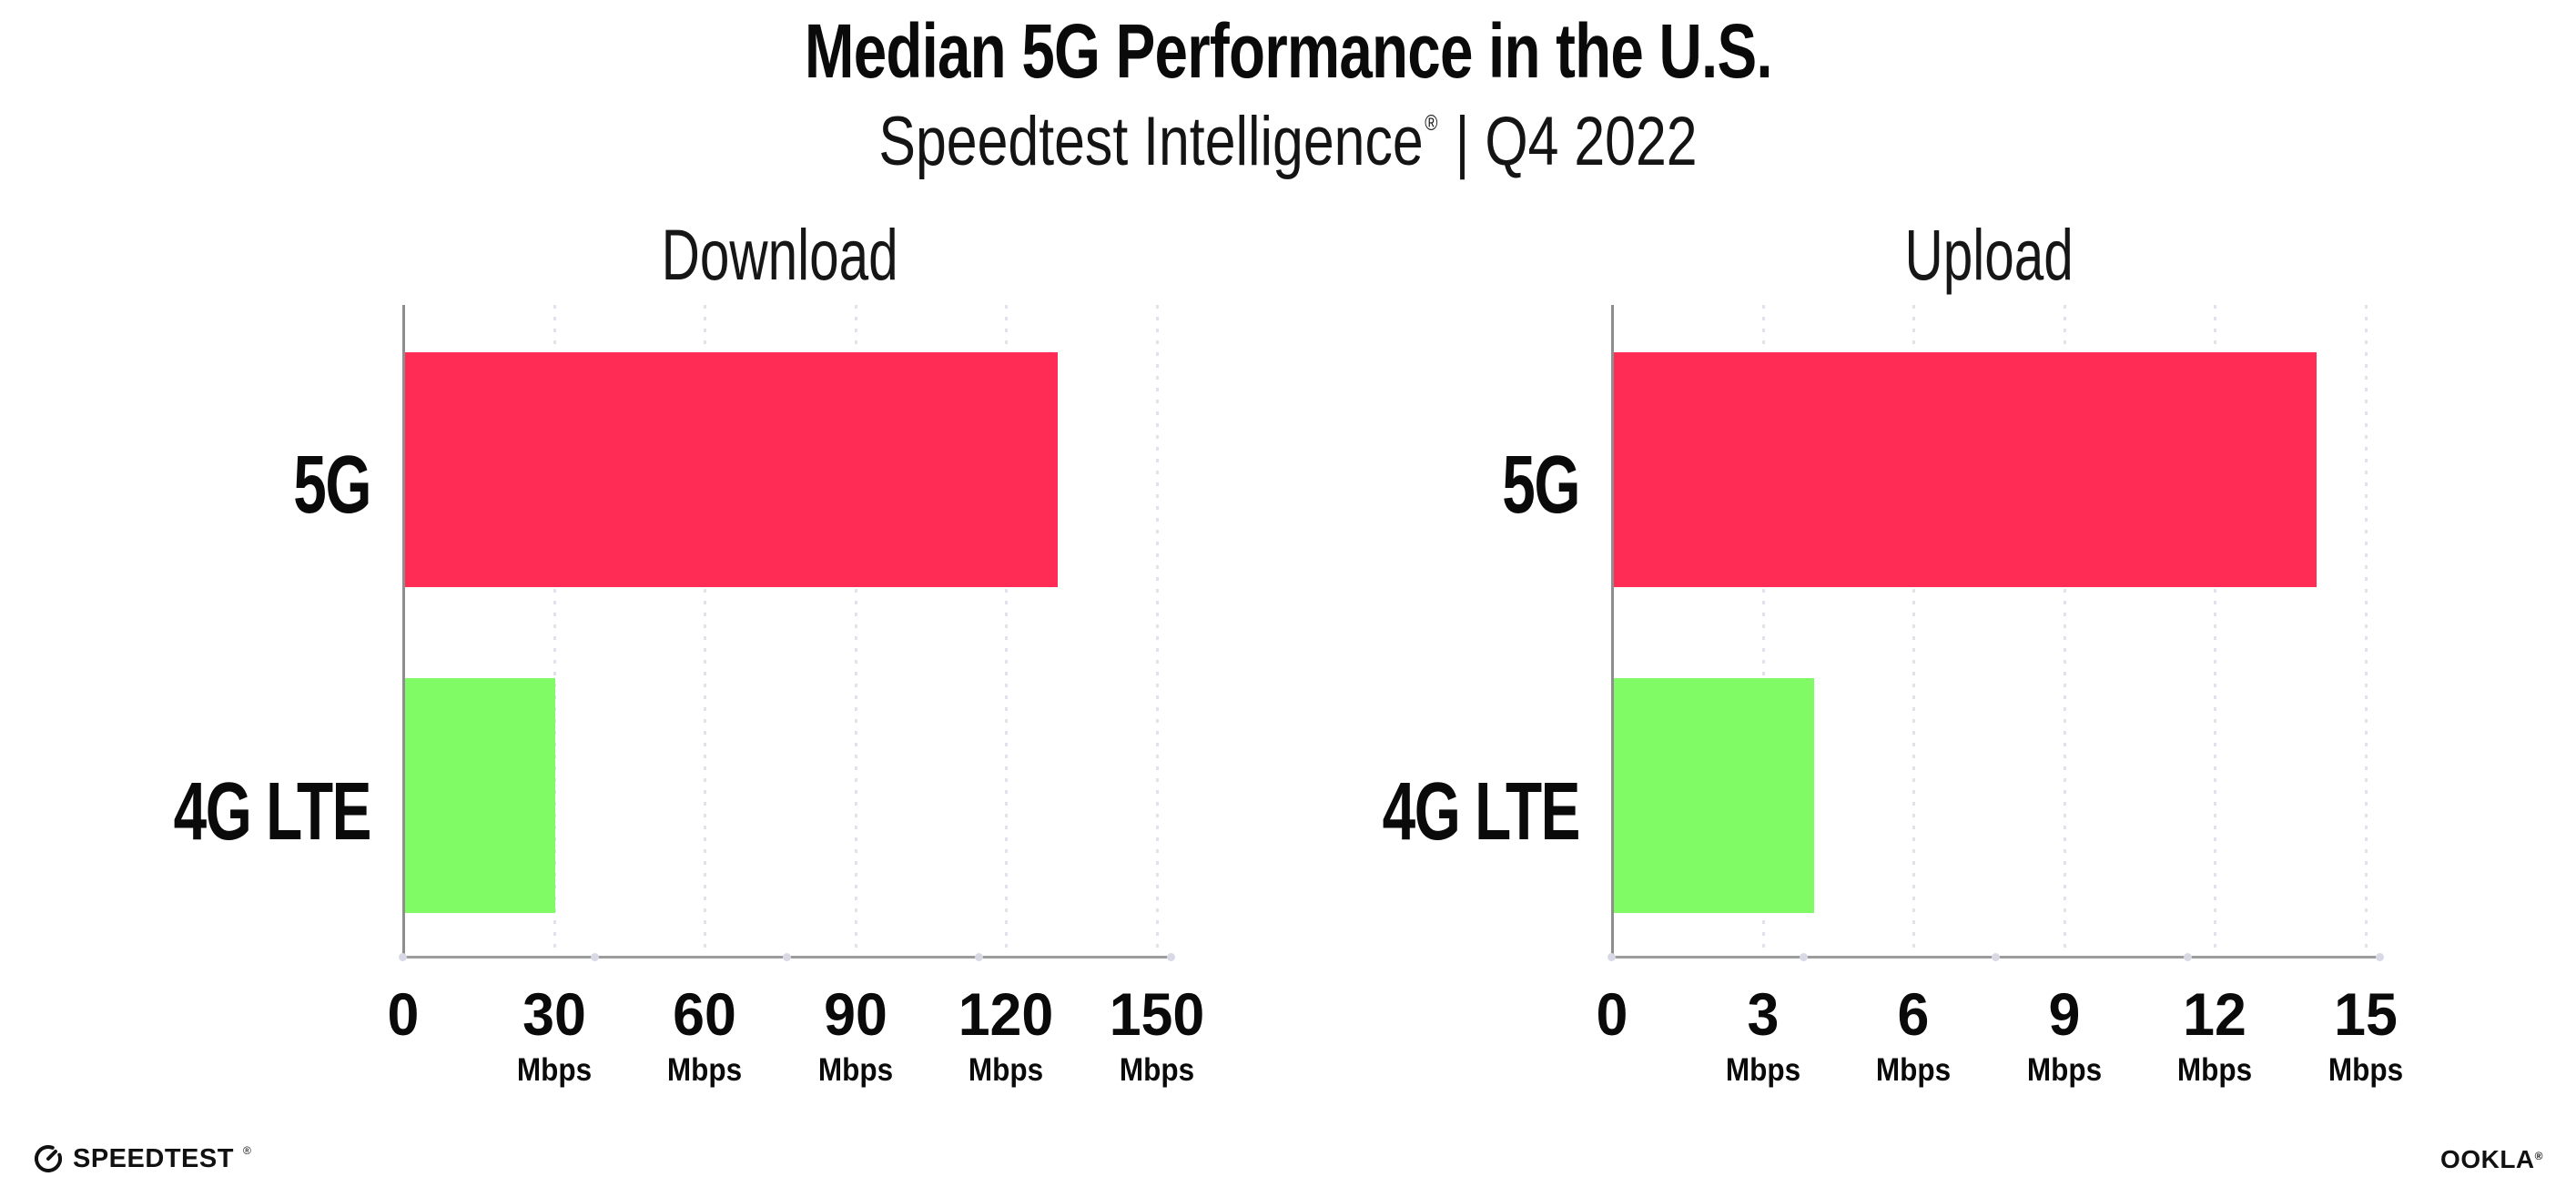 The image size is (2576, 1197). What do you see at coordinates (2215, 1070) in the screenshot?
I see `tick-unit-12: Mbps` at bounding box center [2215, 1070].